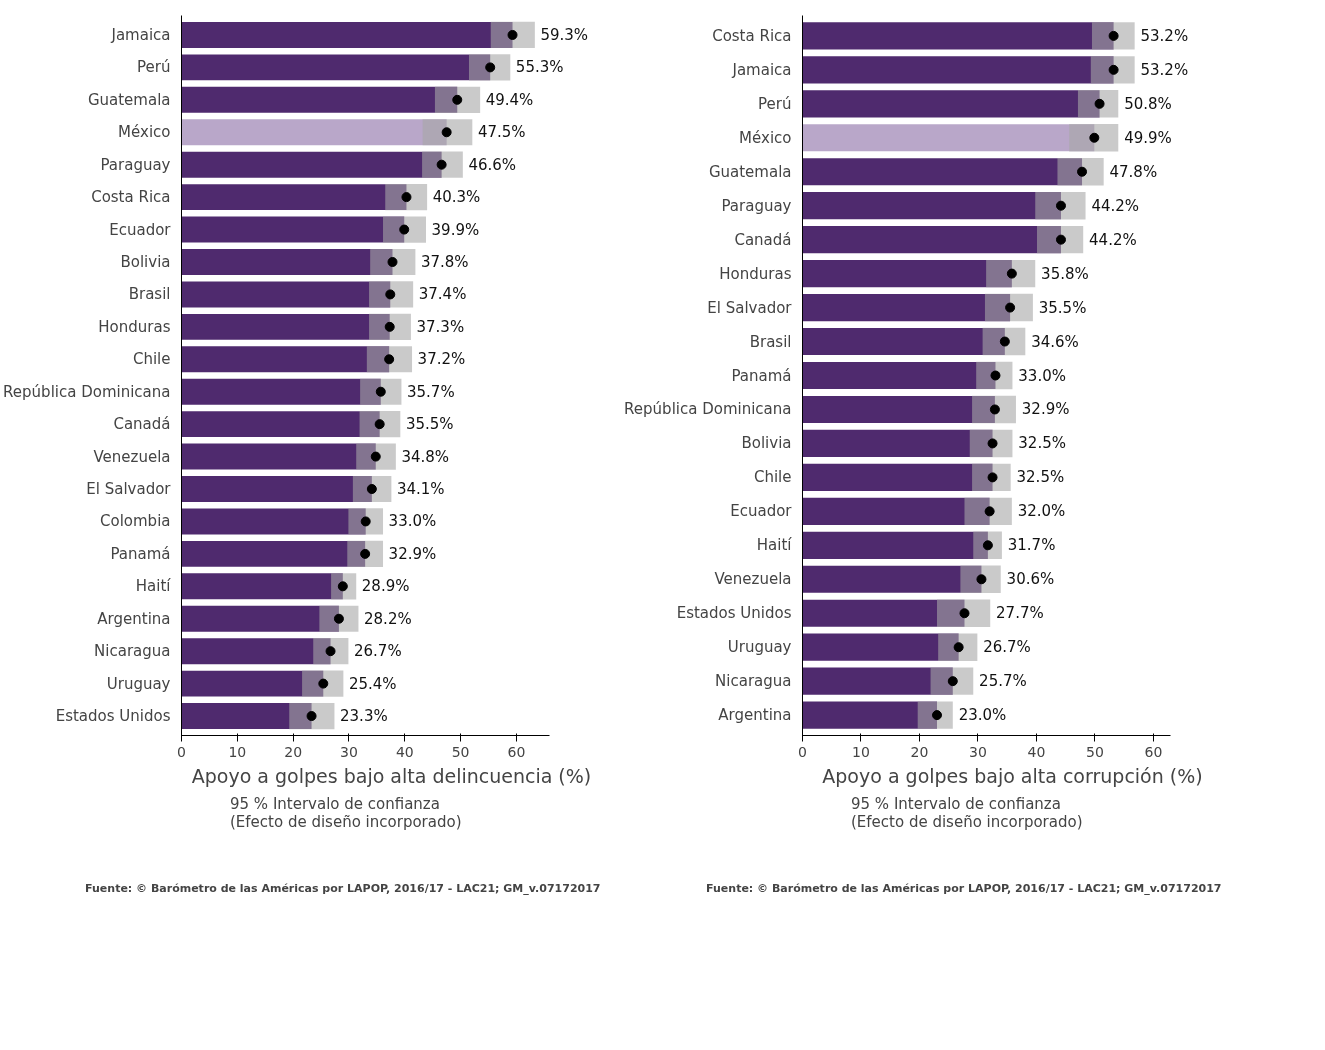 The image size is (1325, 1050). What do you see at coordinates (364, 716) in the screenshot?
I see `data-label: 23.3%` at bounding box center [364, 716].